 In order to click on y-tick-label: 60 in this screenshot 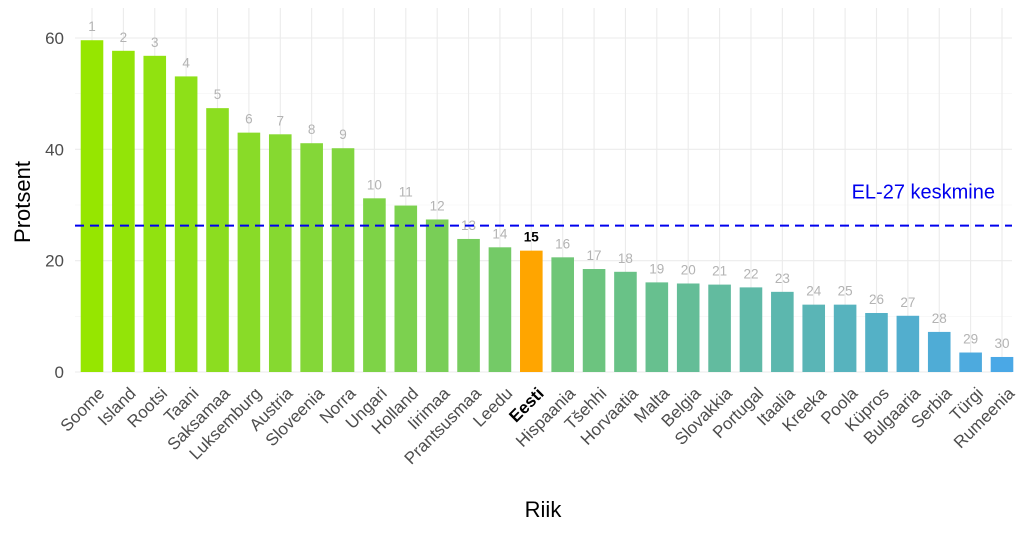, I will do `click(54, 38)`.